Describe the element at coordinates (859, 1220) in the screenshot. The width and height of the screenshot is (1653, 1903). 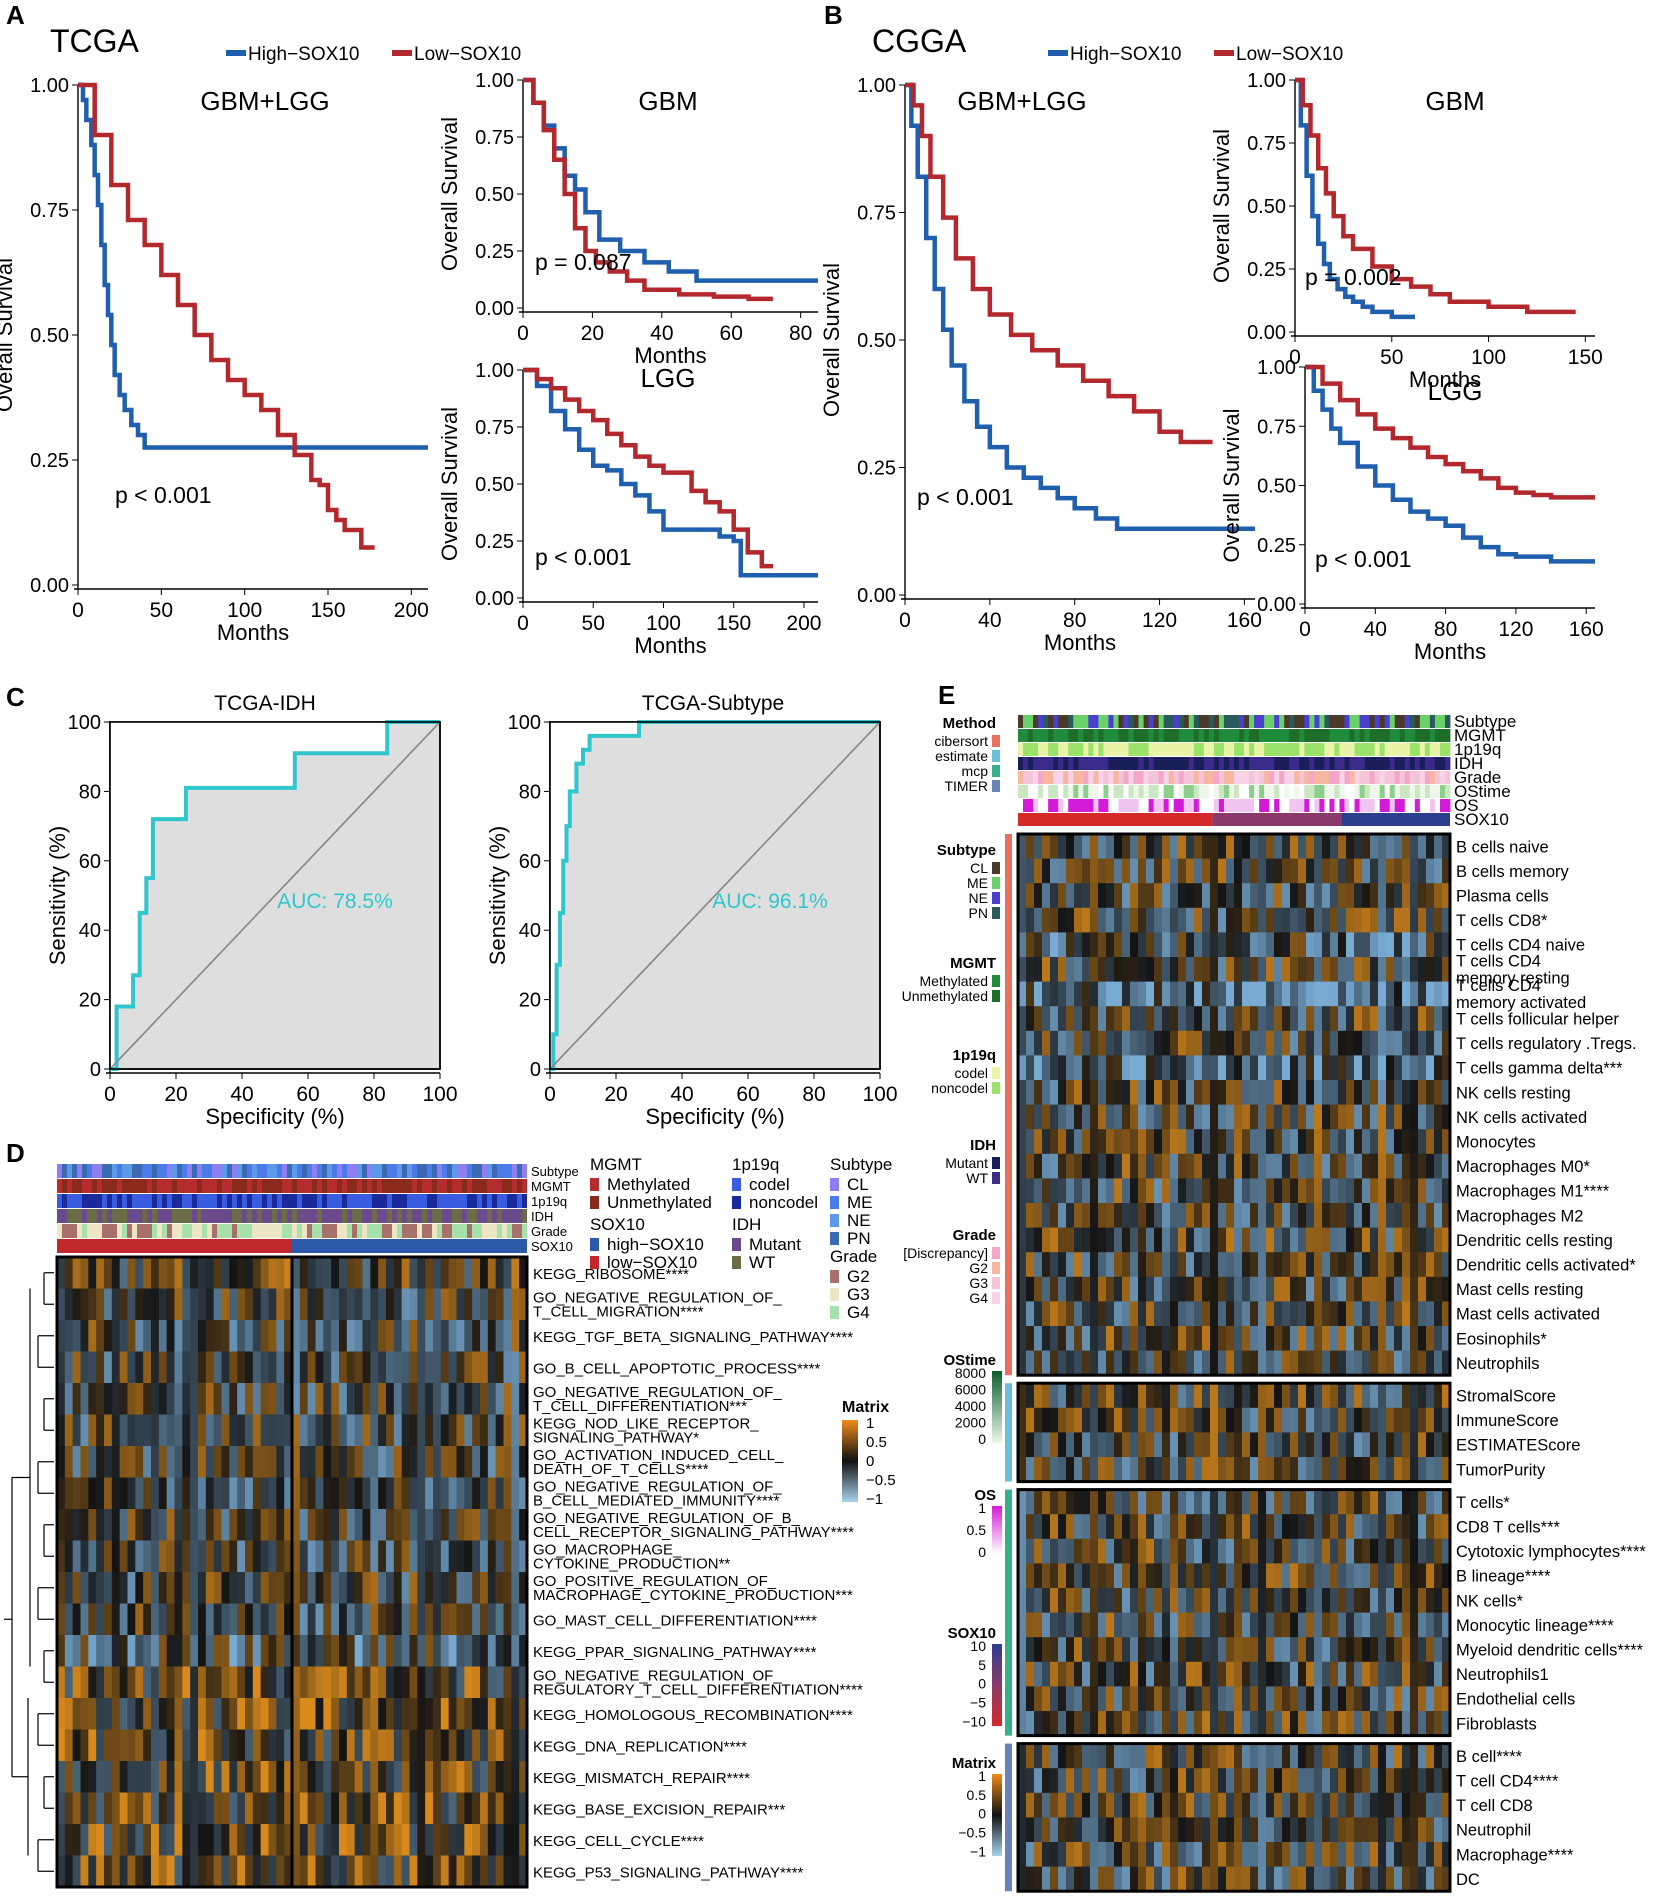
I see `legend-item-label: NE` at that location.